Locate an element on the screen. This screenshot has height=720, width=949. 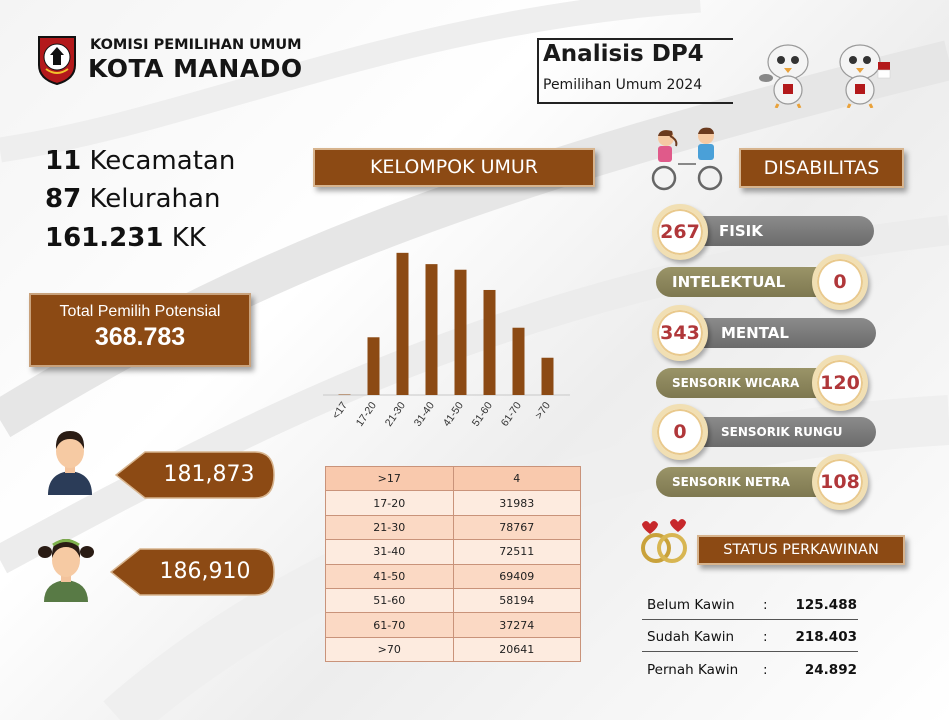
disability-label-intelektual: INTELEKTUAL is located at coordinates (746, 282).